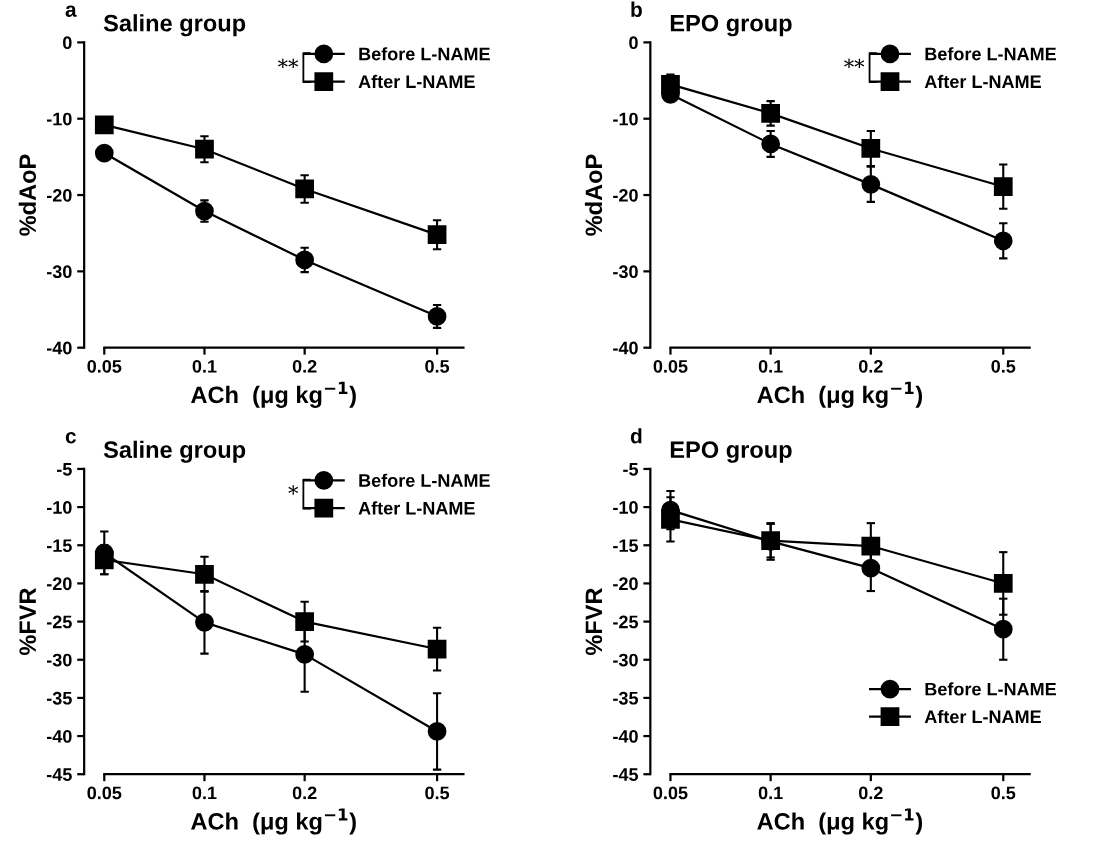  What do you see at coordinates (636, 436) in the screenshot?
I see `text: d` at bounding box center [636, 436].